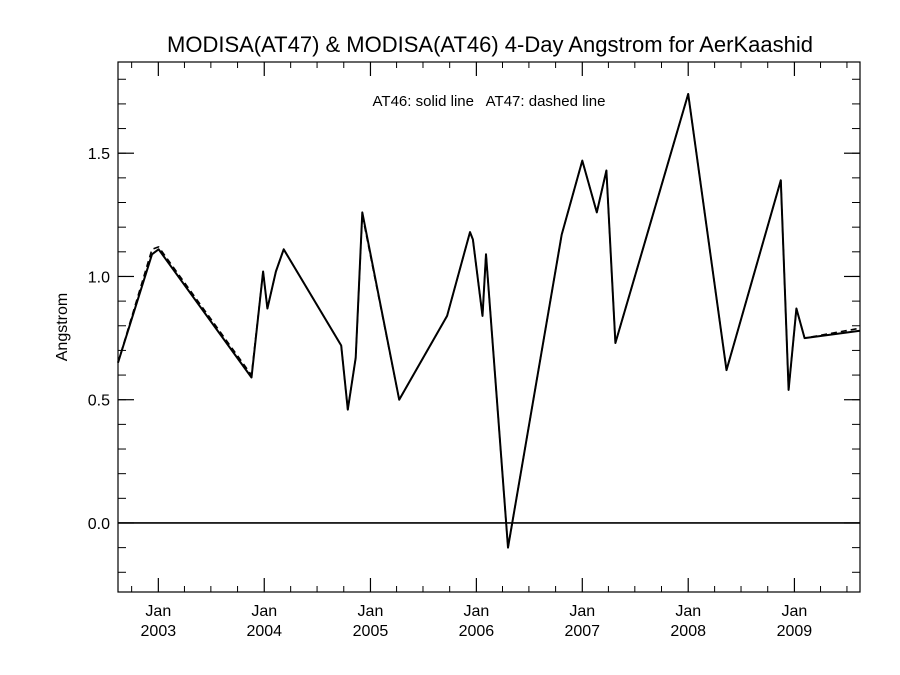 This screenshot has width=900, height=675. Describe the element at coordinates (371, 631) in the screenshot. I see `x-tick-year-label: 2005` at that location.